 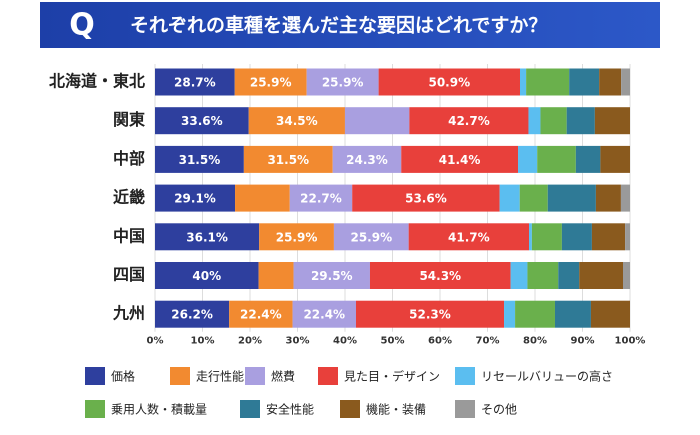 I want to click on category-label: 中部, so click(x=129, y=158).